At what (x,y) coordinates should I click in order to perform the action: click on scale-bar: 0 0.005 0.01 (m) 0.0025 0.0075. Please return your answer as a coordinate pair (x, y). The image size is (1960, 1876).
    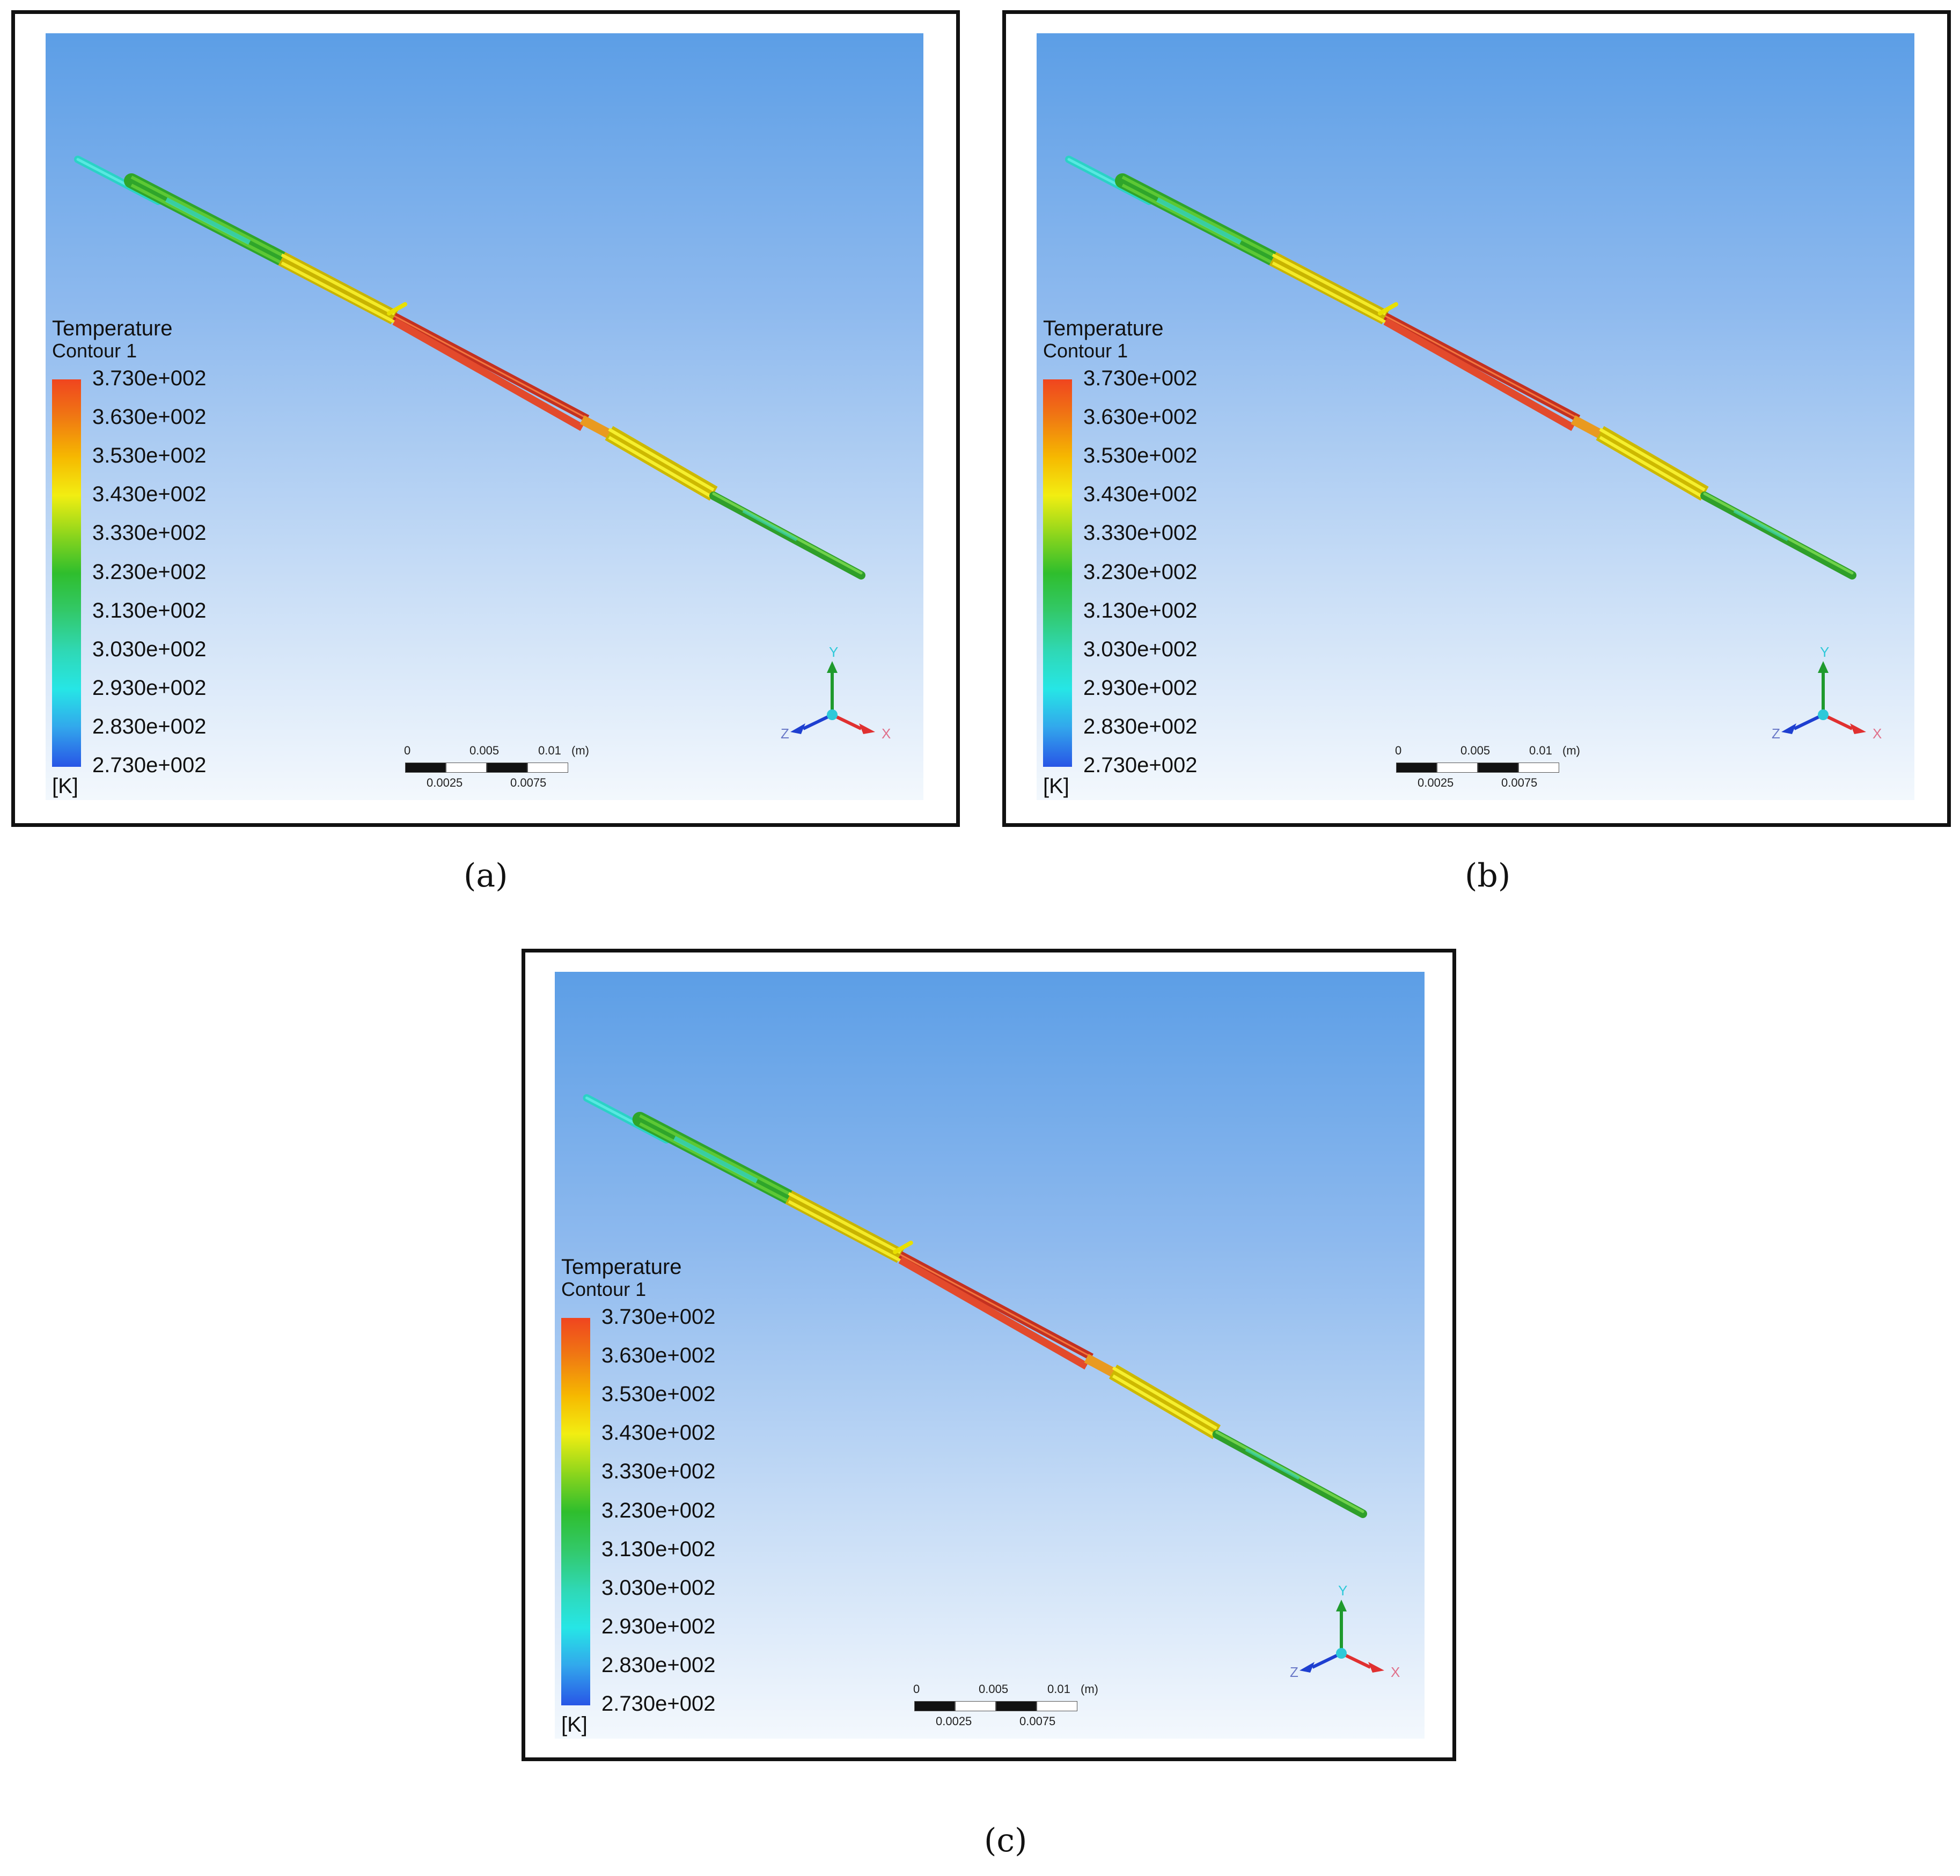
    Looking at the image, I should click on (511, 769).